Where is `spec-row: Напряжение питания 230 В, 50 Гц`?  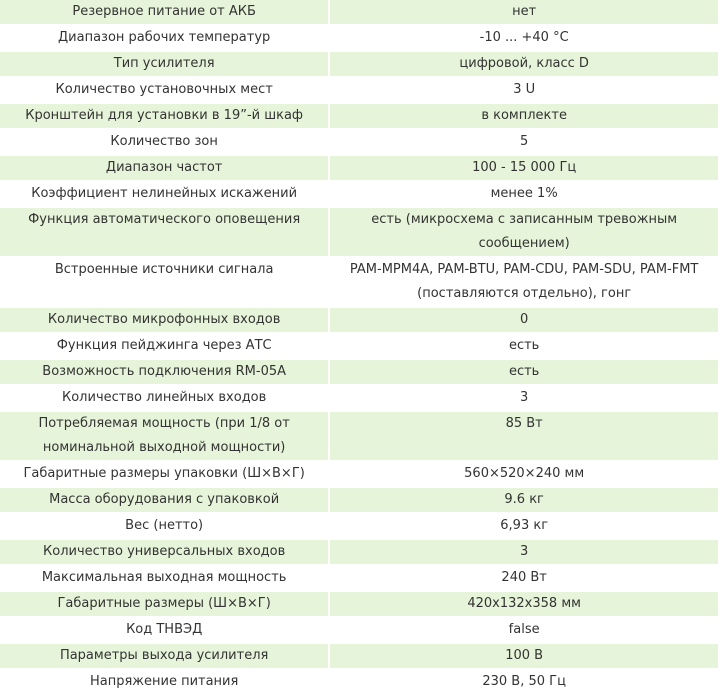 spec-row: Напряжение питания 230 В, 50 Гц is located at coordinates (359, 682).